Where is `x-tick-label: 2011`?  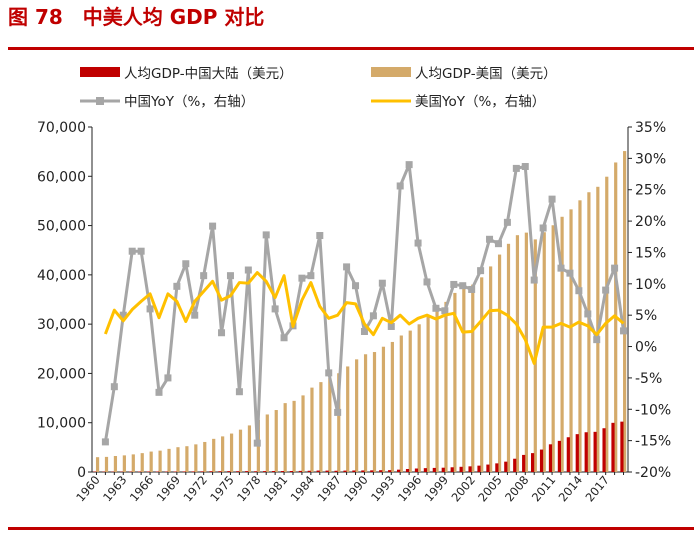 x-tick-label: 2011 is located at coordinates (544, 488).